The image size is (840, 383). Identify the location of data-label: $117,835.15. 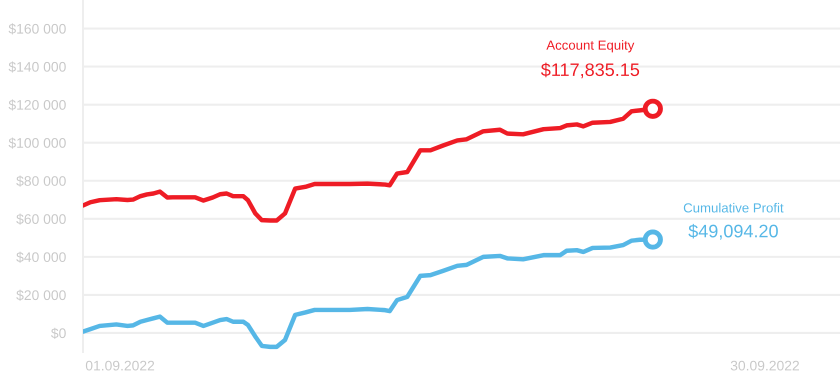
(590, 70).